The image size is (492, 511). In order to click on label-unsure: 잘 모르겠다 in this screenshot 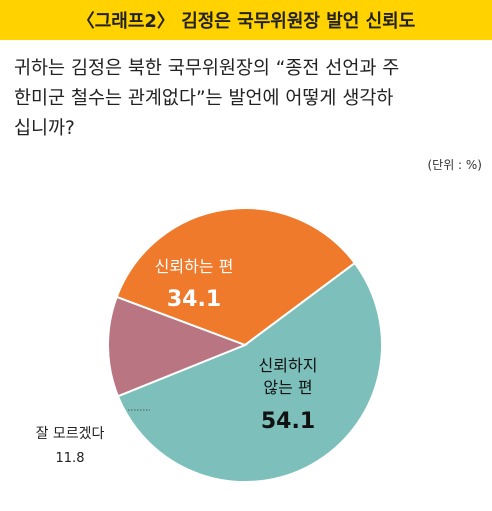, I will do `click(70, 434)`.